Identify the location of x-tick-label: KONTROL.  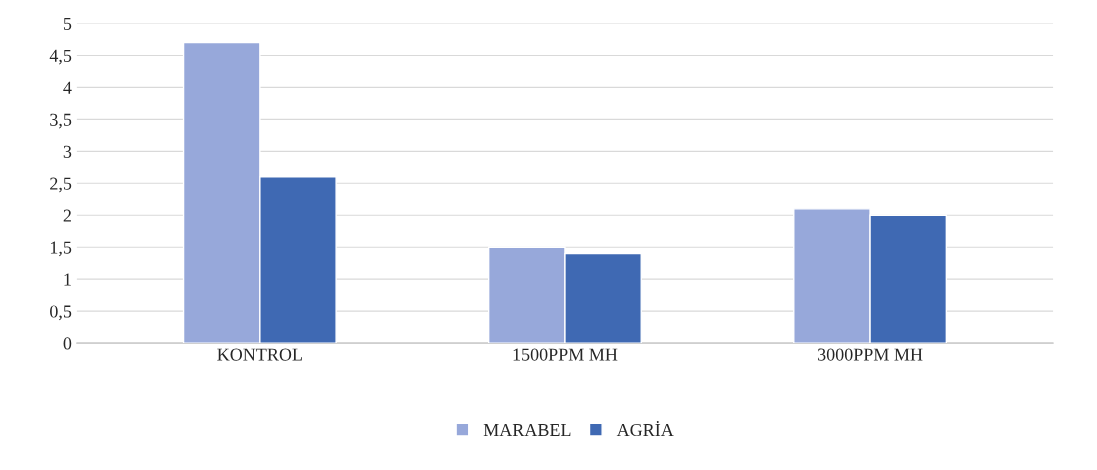
(259, 354).